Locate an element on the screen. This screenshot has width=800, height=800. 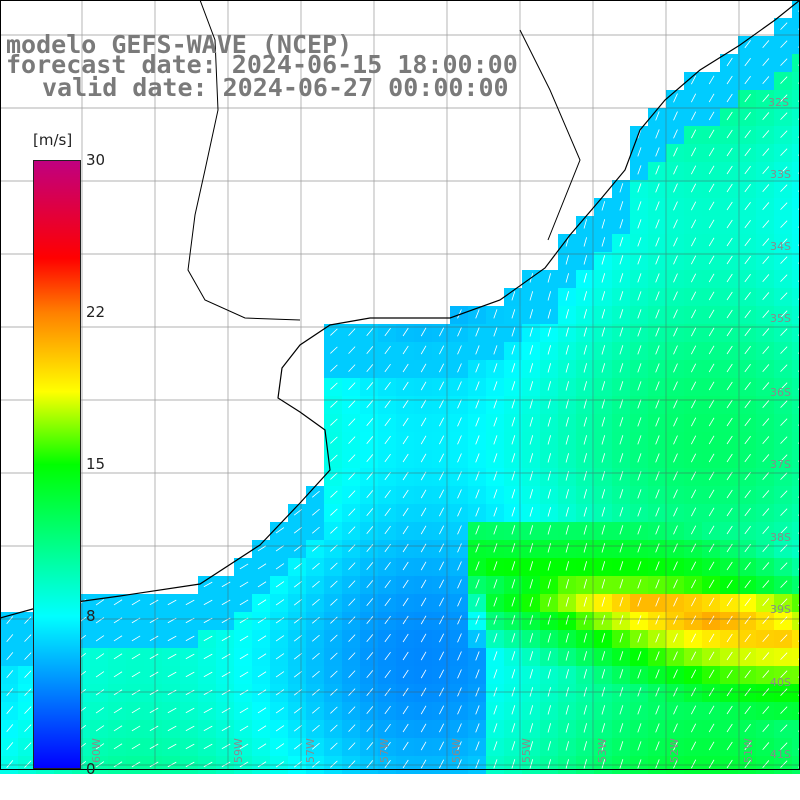
colorbar-tick-8: 8 is located at coordinates (91, 616).